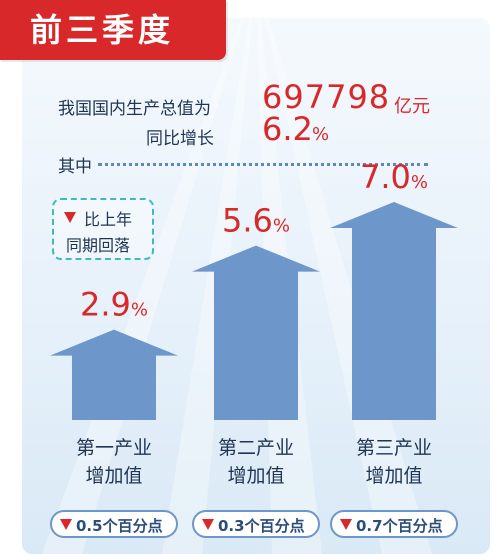  What do you see at coordinates (326, 97) in the screenshot?
I see `gdp-value: 697798` at bounding box center [326, 97].